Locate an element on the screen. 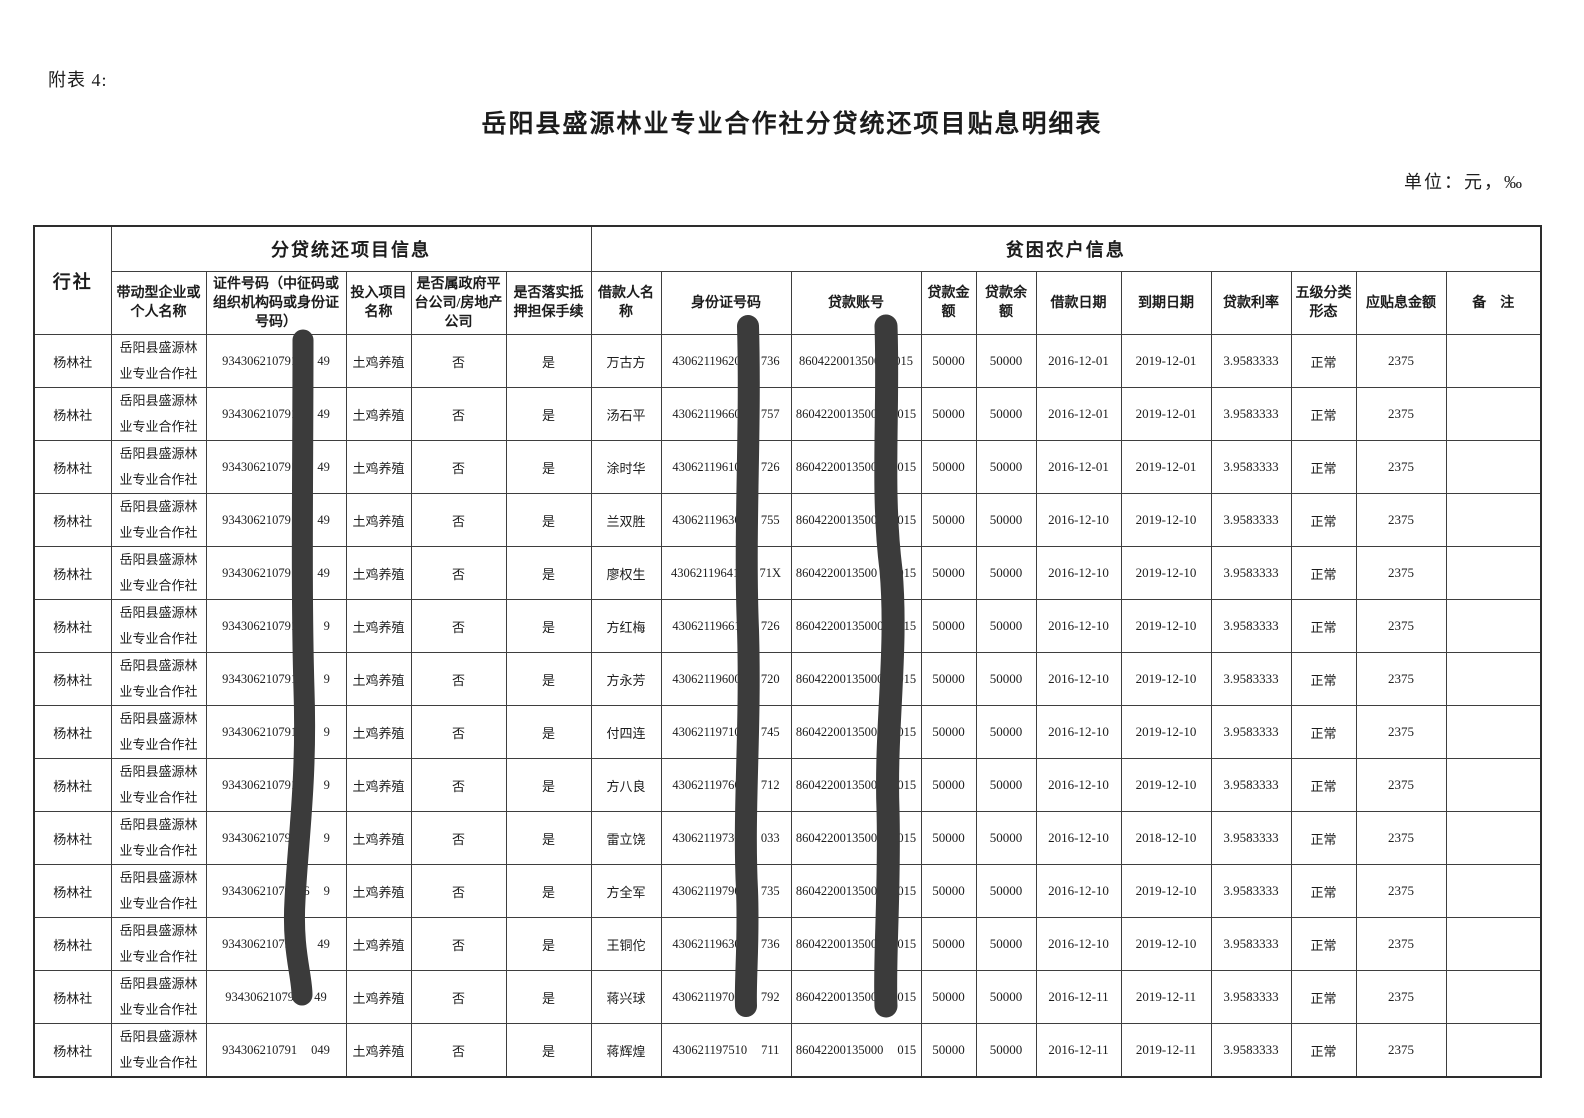 The width and height of the screenshot is (1584, 1118). cell-id-number: 430621197904 735 is located at coordinates (726, 891).